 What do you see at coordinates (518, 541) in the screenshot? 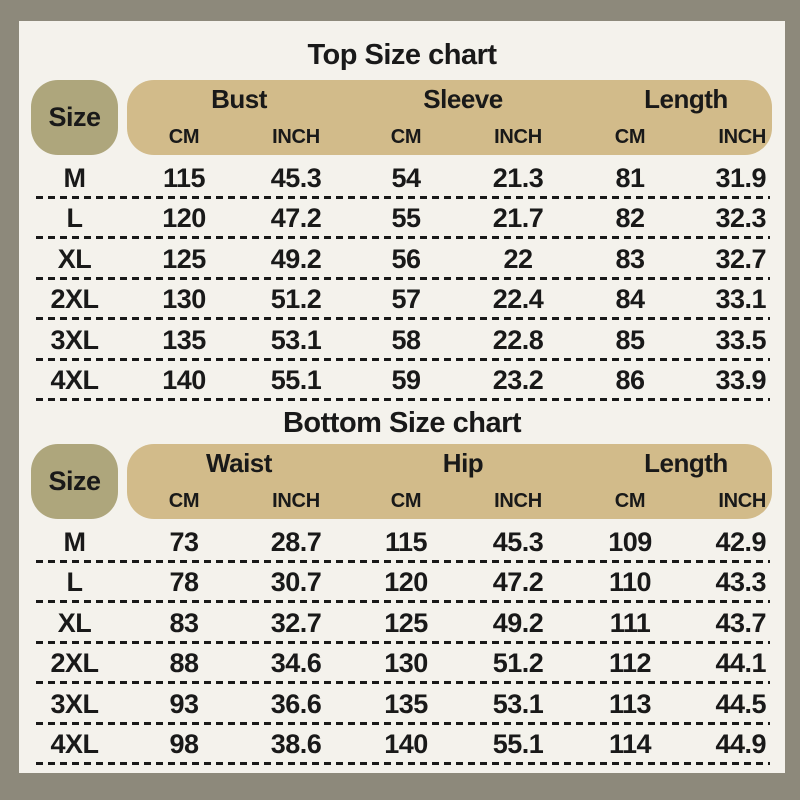
I see `value-cell: 45.3` at bounding box center [518, 541].